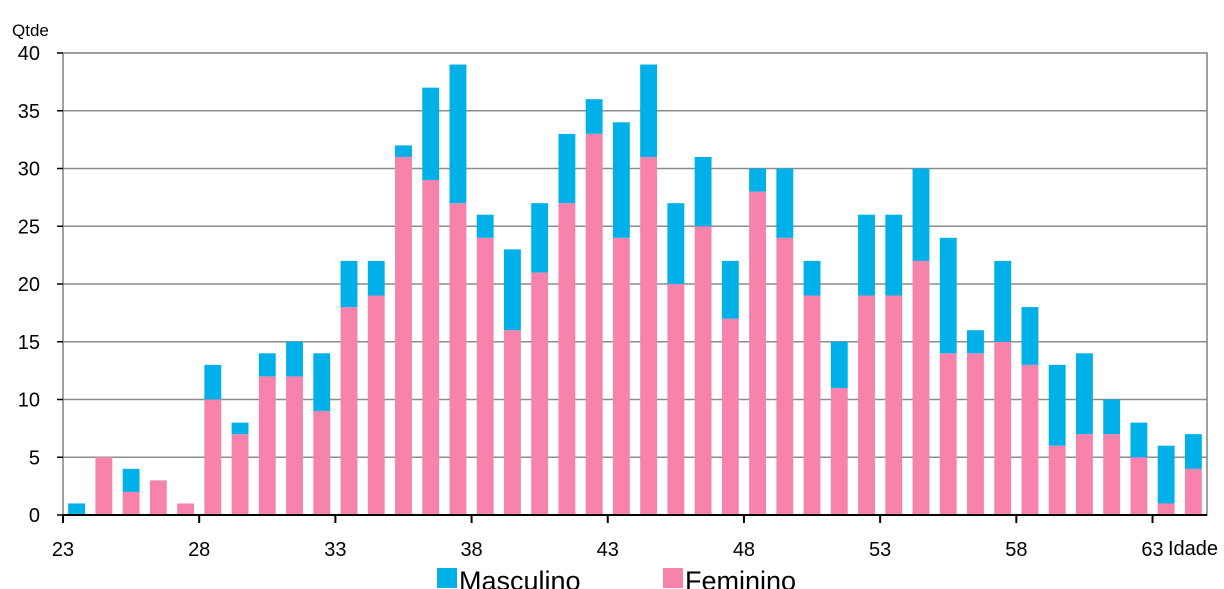 The image size is (1224, 589). What do you see at coordinates (740, 577) in the screenshot?
I see `legend-label-feminino: Feminino` at bounding box center [740, 577].